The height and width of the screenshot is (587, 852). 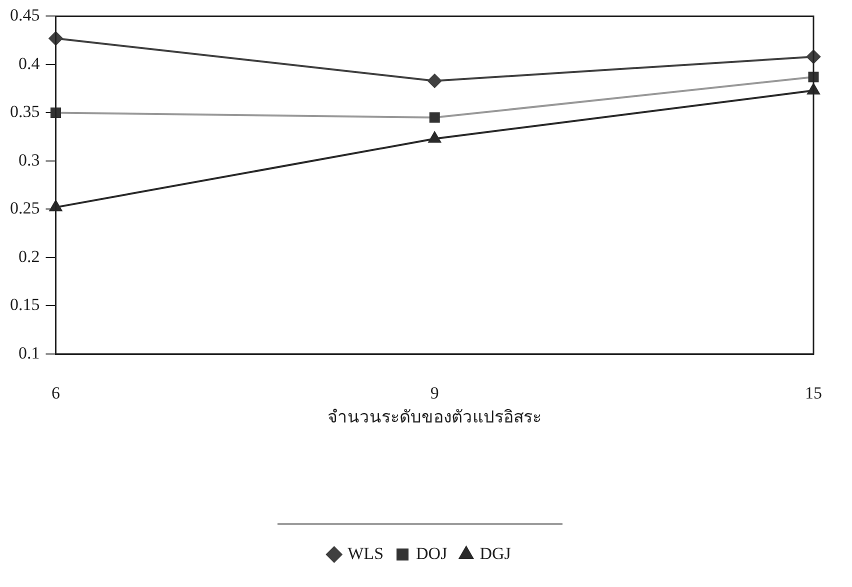 I want to click on y-tick-label: 0.2, so click(x=29, y=256).